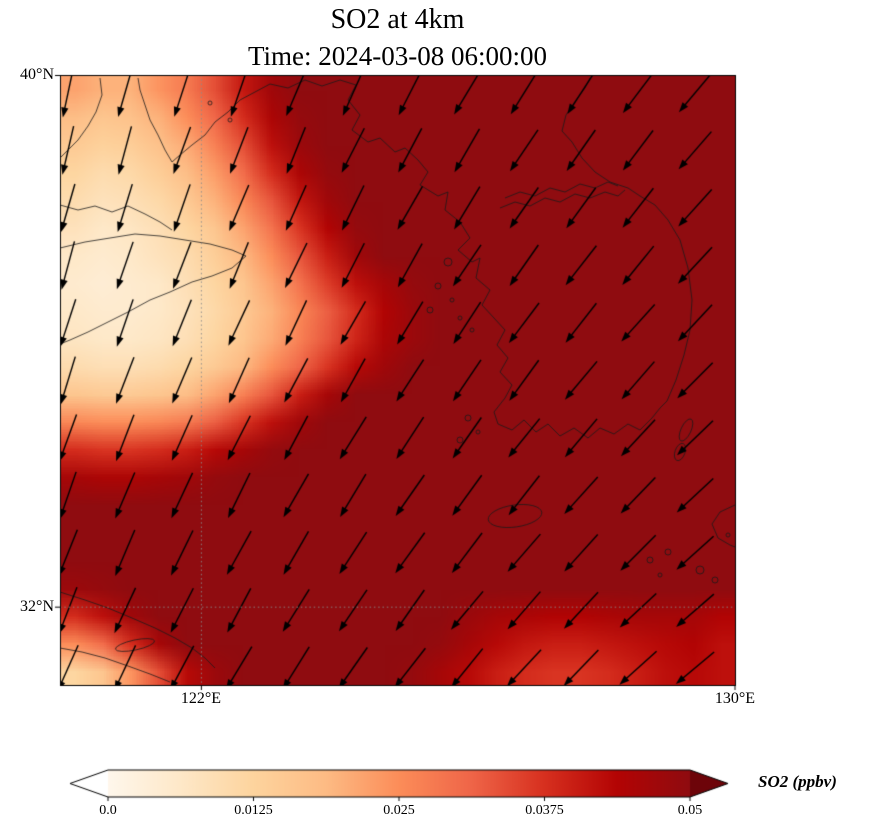  What do you see at coordinates (690, 810) in the screenshot?
I see `colorbar-tick-label: 0.05` at bounding box center [690, 810].